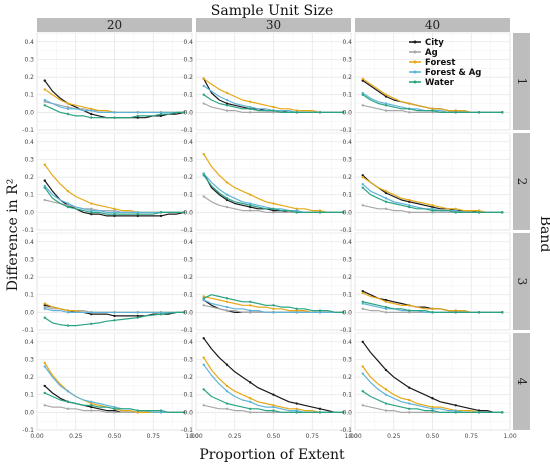  Describe the element at coordinates (543, 234) in the screenshot. I see `facet-row-title: Band` at that location.